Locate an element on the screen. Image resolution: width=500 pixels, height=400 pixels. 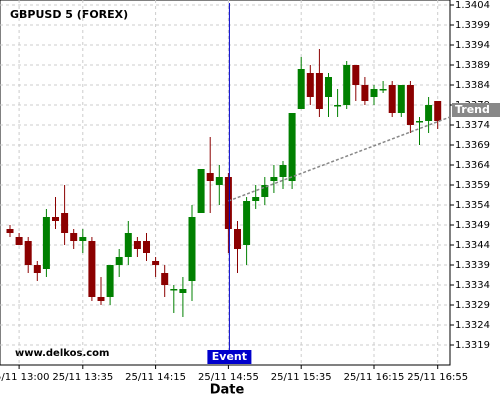
trend-label: Trend is located at coordinates (472, 109).